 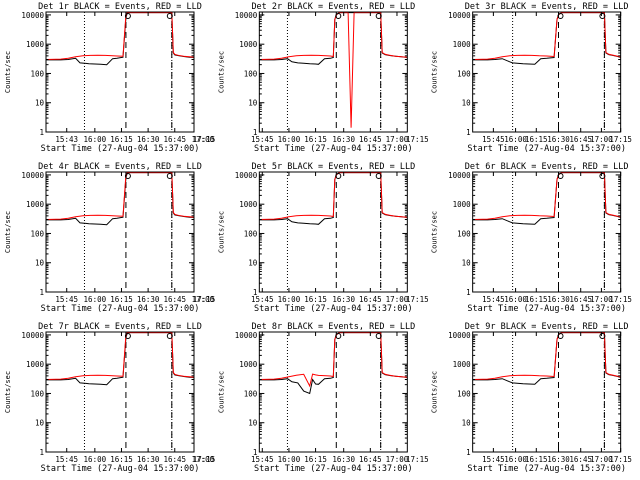 What do you see at coordinates (333, 167) in the screenshot?
I see `panel-title: Det 5r BLACK = Events, RED = LLD` at bounding box center [333, 167].